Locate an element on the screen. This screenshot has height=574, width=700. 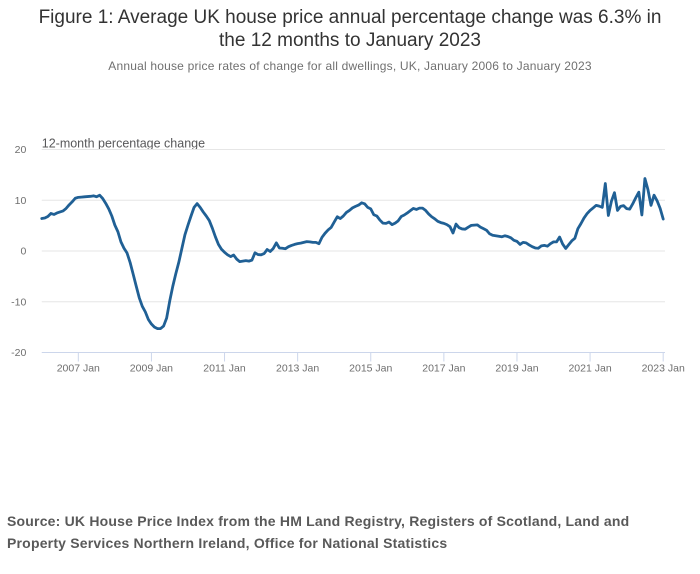
svg-text: -10 is located at coordinates (18, 302).